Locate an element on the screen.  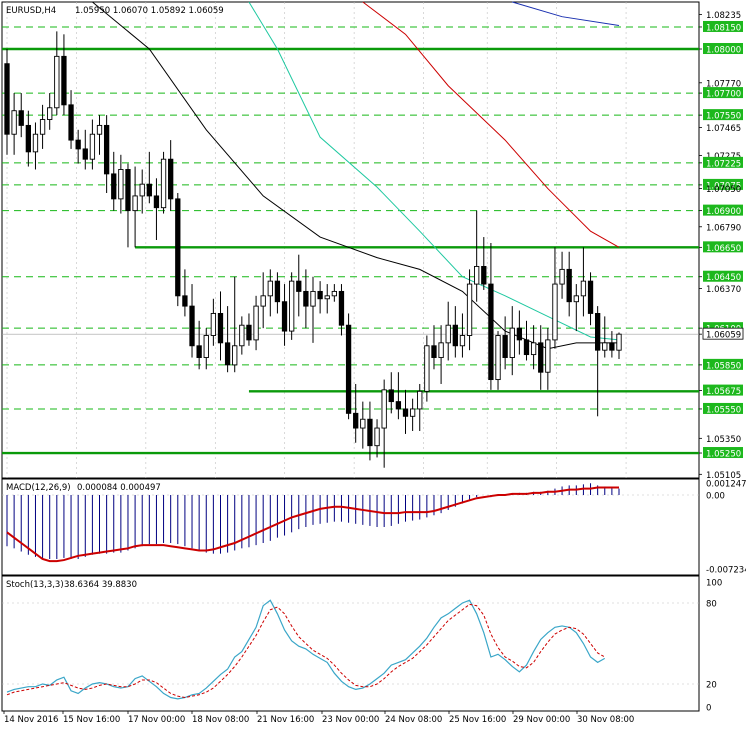
price-axis-label: 1.07550 is located at coordinates (721, 115).